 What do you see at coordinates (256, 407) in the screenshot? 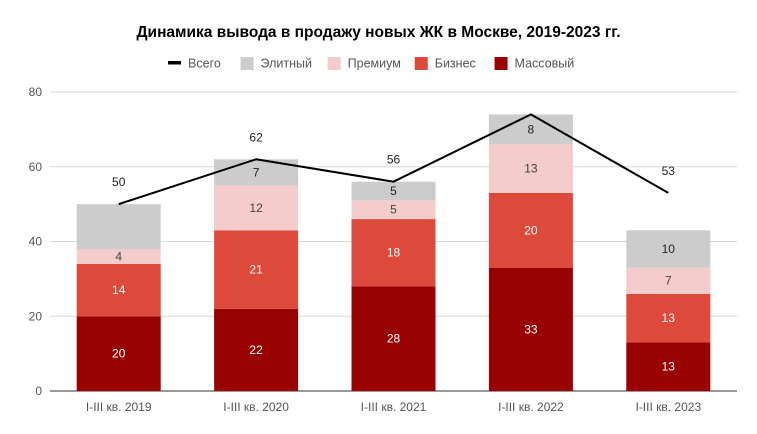
I see `x-tick-label: I-III кв. 2020` at bounding box center [256, 407].